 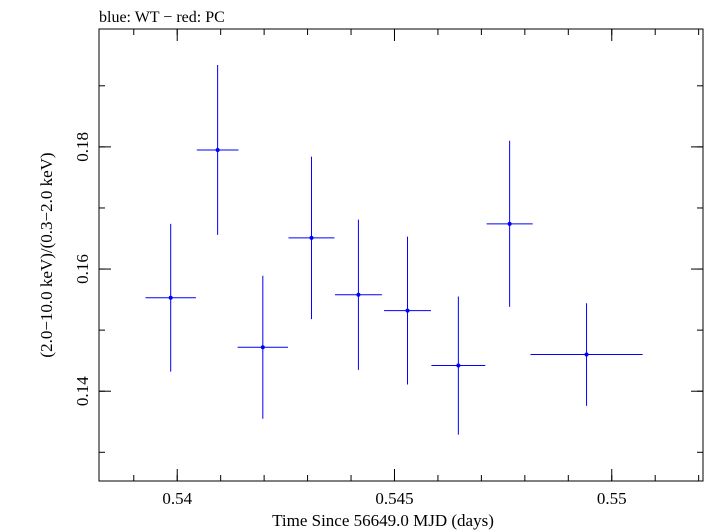 What do you see at coordinates (46, 254) in the screenshot?
I see `y-axis-label: (2.0−10.0 keV)/(0.3−2.0 keV)` at bounding box center [46, 254].